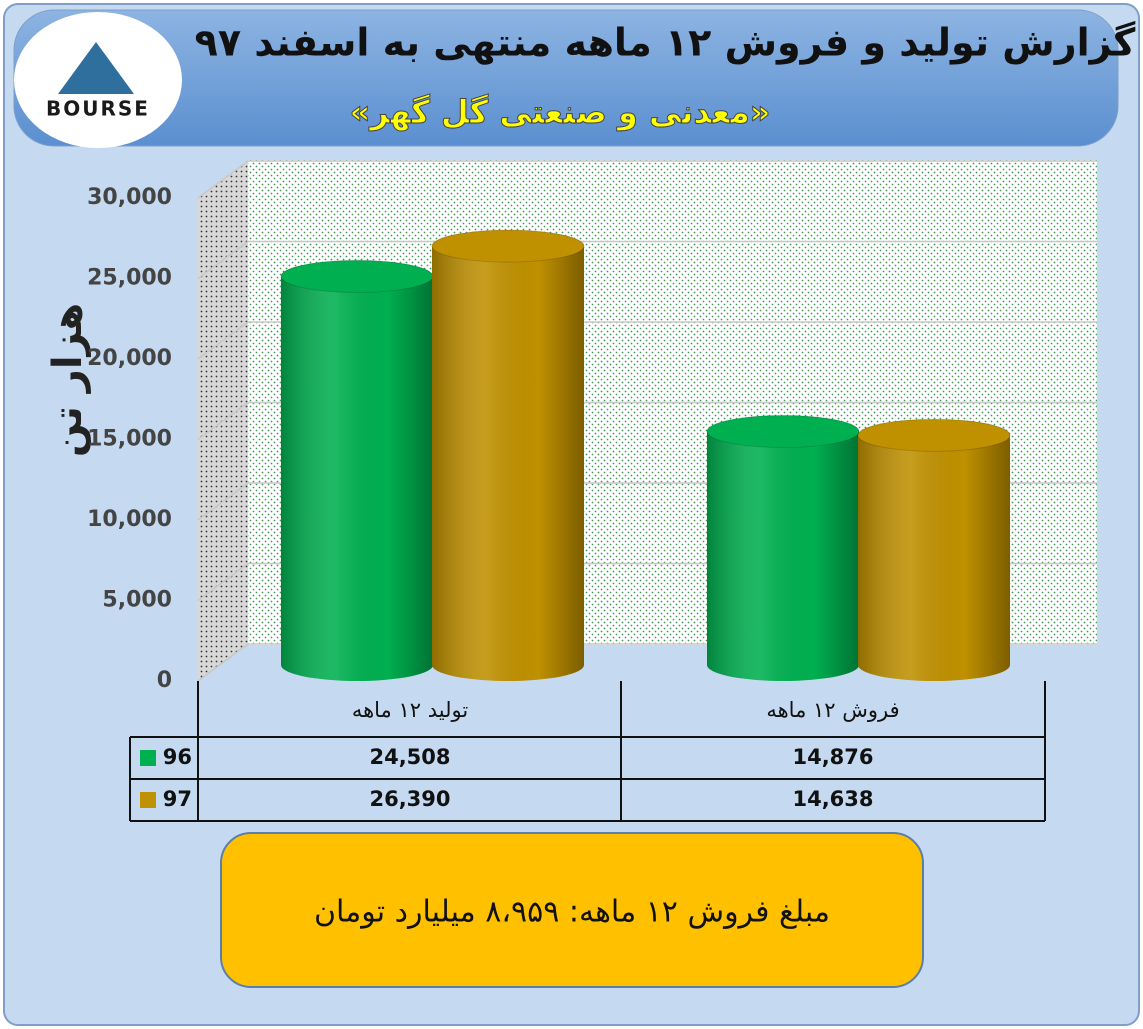  What do you see at coordinates (832, 799) in the screenshot?
I see `value-label: 14,638` at bounding box center [832, 799].